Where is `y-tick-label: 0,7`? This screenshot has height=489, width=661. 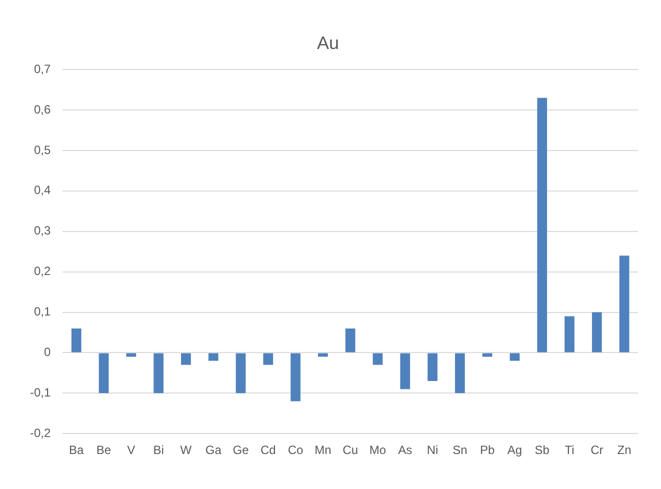
y-tick-label: 0,7 is located at coordinates (42, 69).